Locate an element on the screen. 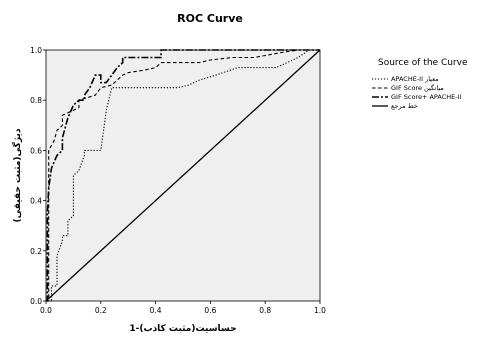 This screenshot has width=487, height=338. x-tick-label: 0.6 is located at coordinates (210, 310).